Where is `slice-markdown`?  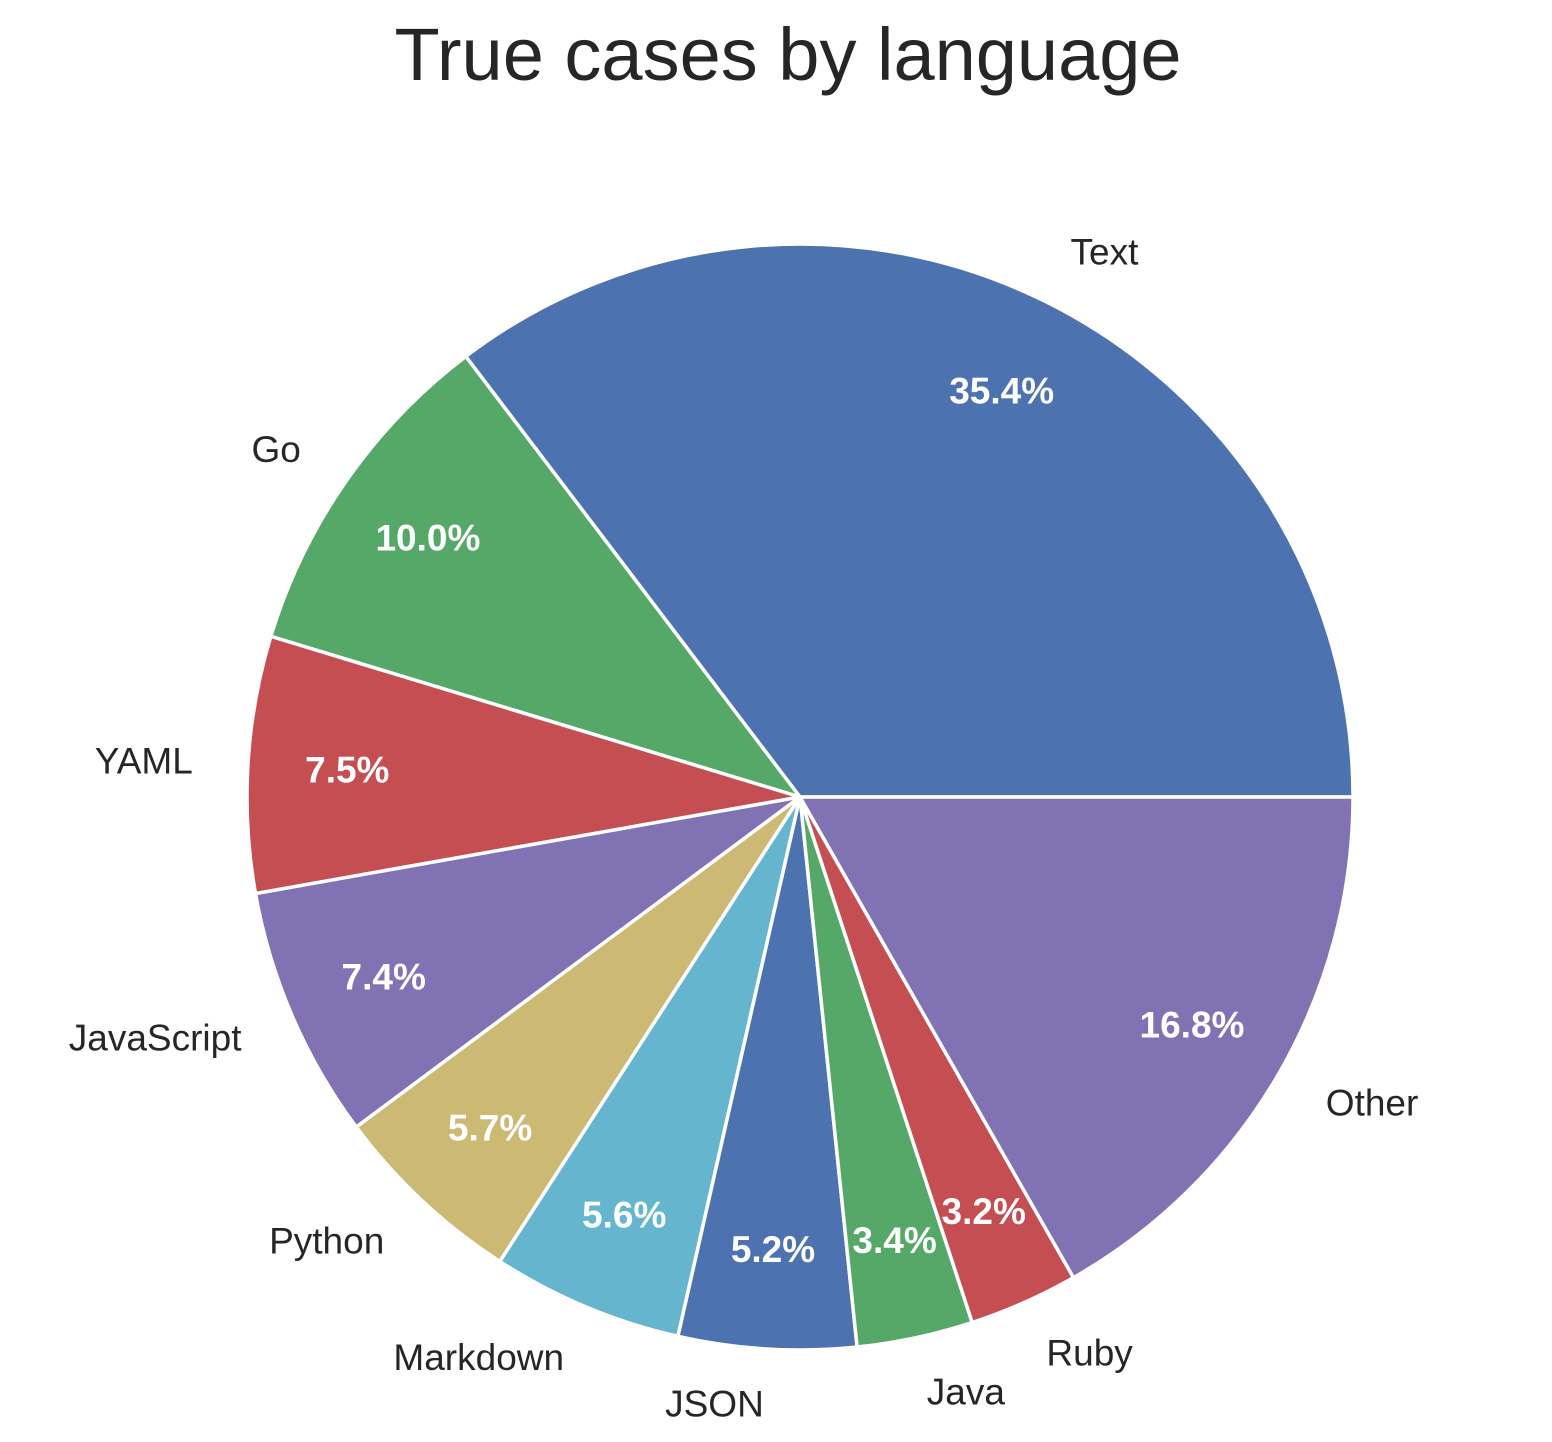
slice-markdown is located at coordinates (650, 1067).